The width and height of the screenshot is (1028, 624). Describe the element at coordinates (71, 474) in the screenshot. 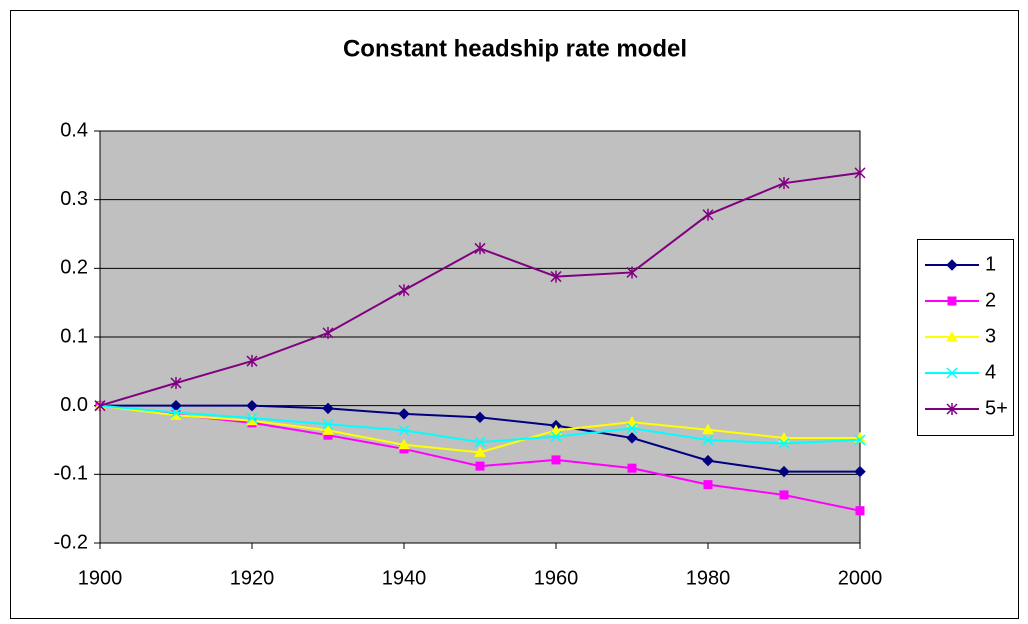

I see `y-tick-label: -0.1` at that location.